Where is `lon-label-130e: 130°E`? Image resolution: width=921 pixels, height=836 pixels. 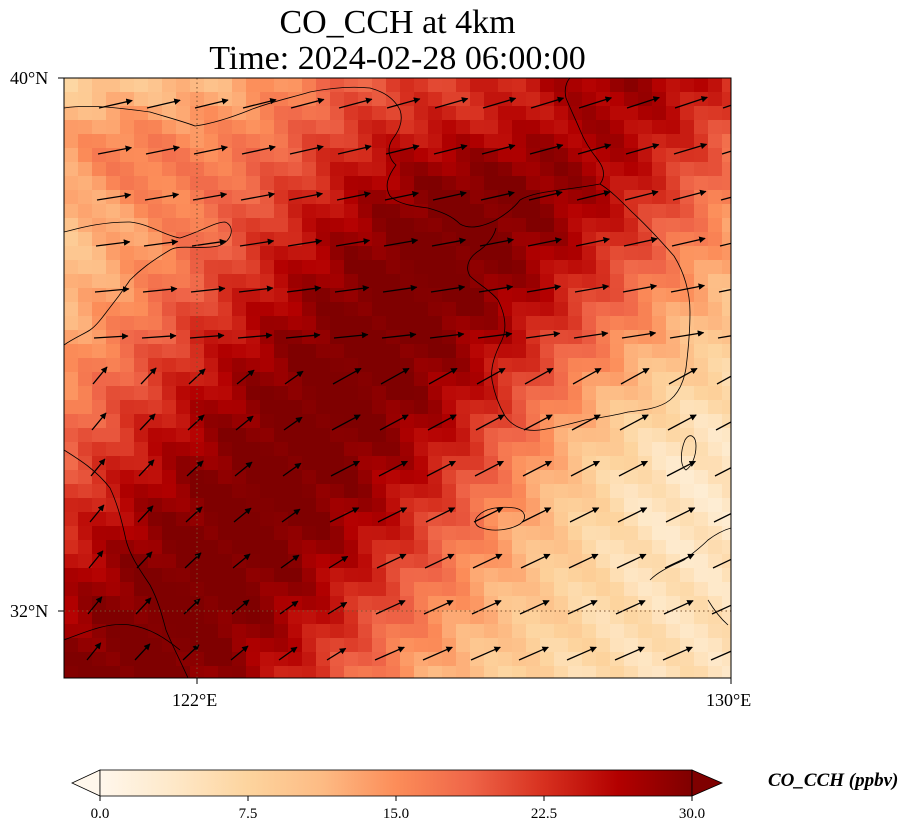
lon-label-130e: 130°E is located at coordinates (729, 700).